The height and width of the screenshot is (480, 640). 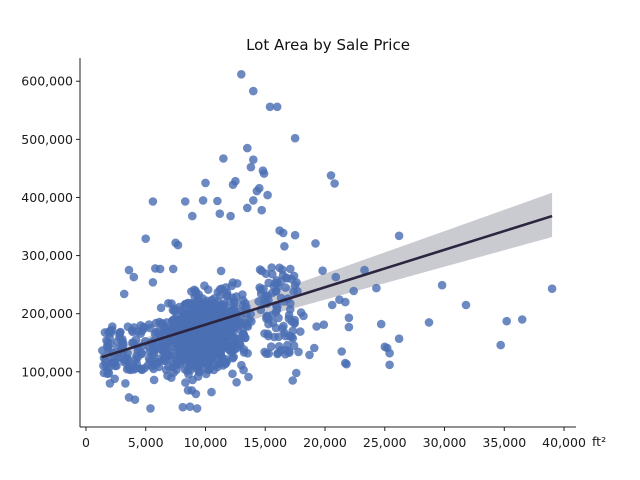 What do you see at coordinates (445, 442) in the screenshot?
I see `x-tick-label: 30,000` at bounding box center [445, 442].